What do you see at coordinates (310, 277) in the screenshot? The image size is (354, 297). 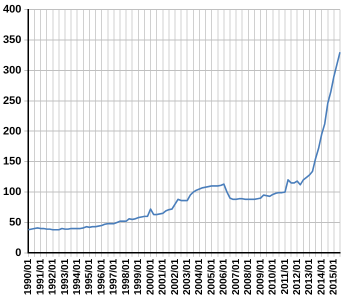 I see `x-tick-label: 2013/01` at bounding box center [310, 277].